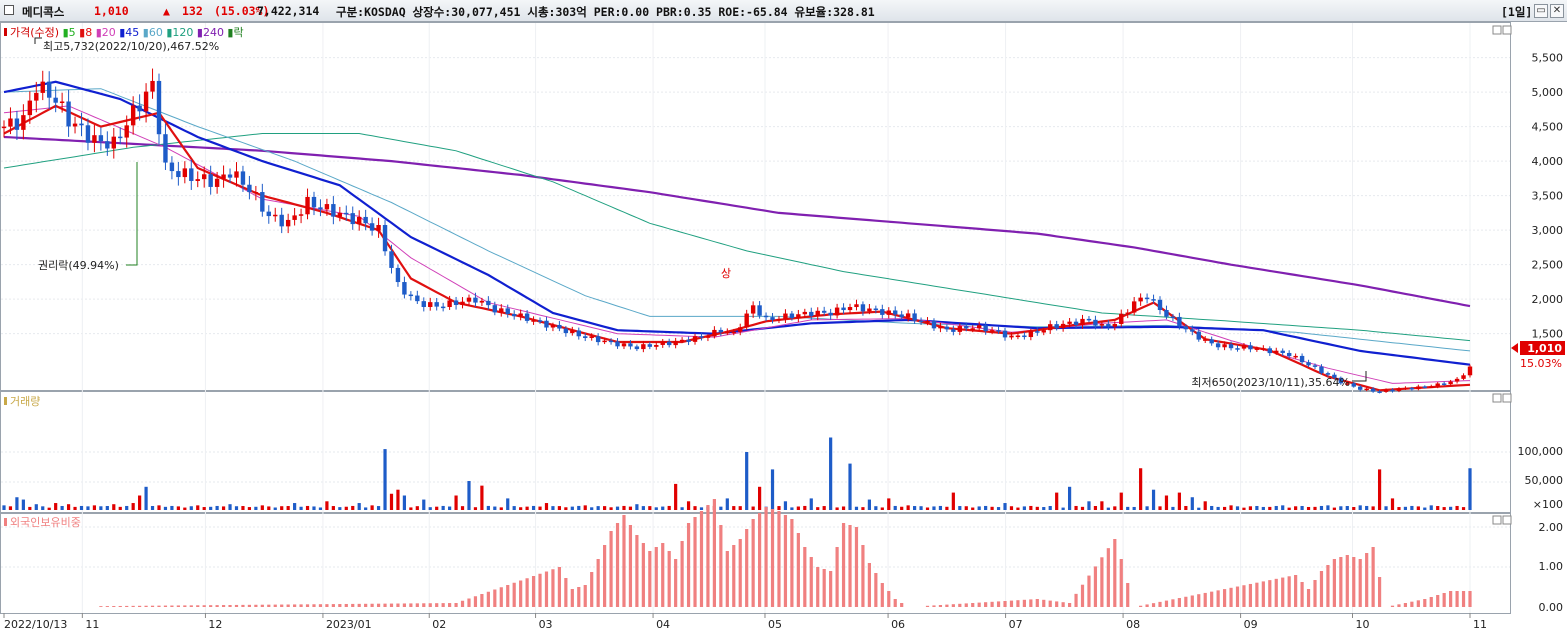  I want to click on period-label: [1일], so click(1517, 12).